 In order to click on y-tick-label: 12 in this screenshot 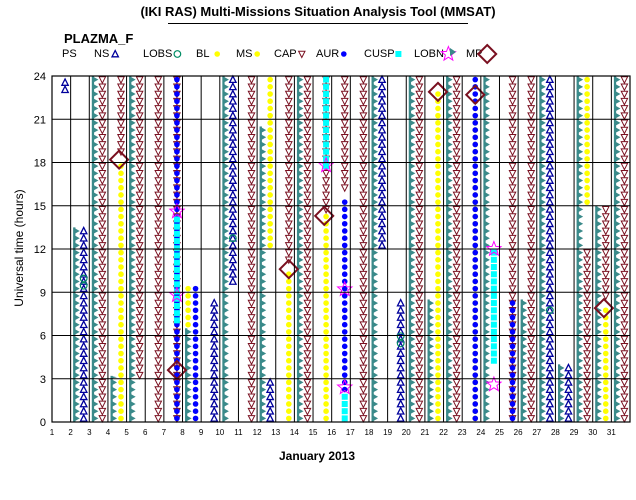, I will do `click(40, 250)`.